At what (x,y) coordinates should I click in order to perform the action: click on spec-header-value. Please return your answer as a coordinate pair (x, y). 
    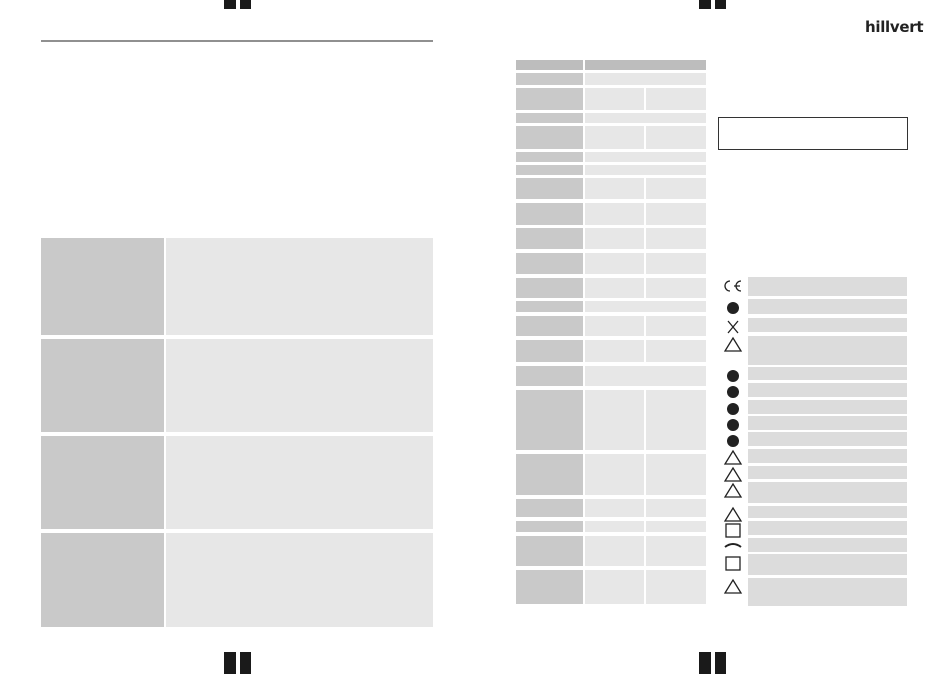
    Looking at the image, I should click on (645, 65).